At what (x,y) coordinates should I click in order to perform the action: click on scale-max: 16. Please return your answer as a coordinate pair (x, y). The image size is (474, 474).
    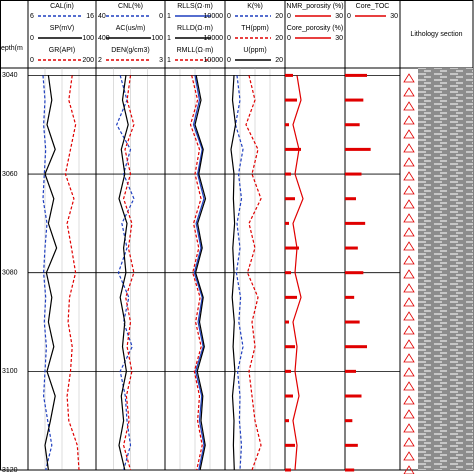
    Looking at the image, I should click on (90, 16).